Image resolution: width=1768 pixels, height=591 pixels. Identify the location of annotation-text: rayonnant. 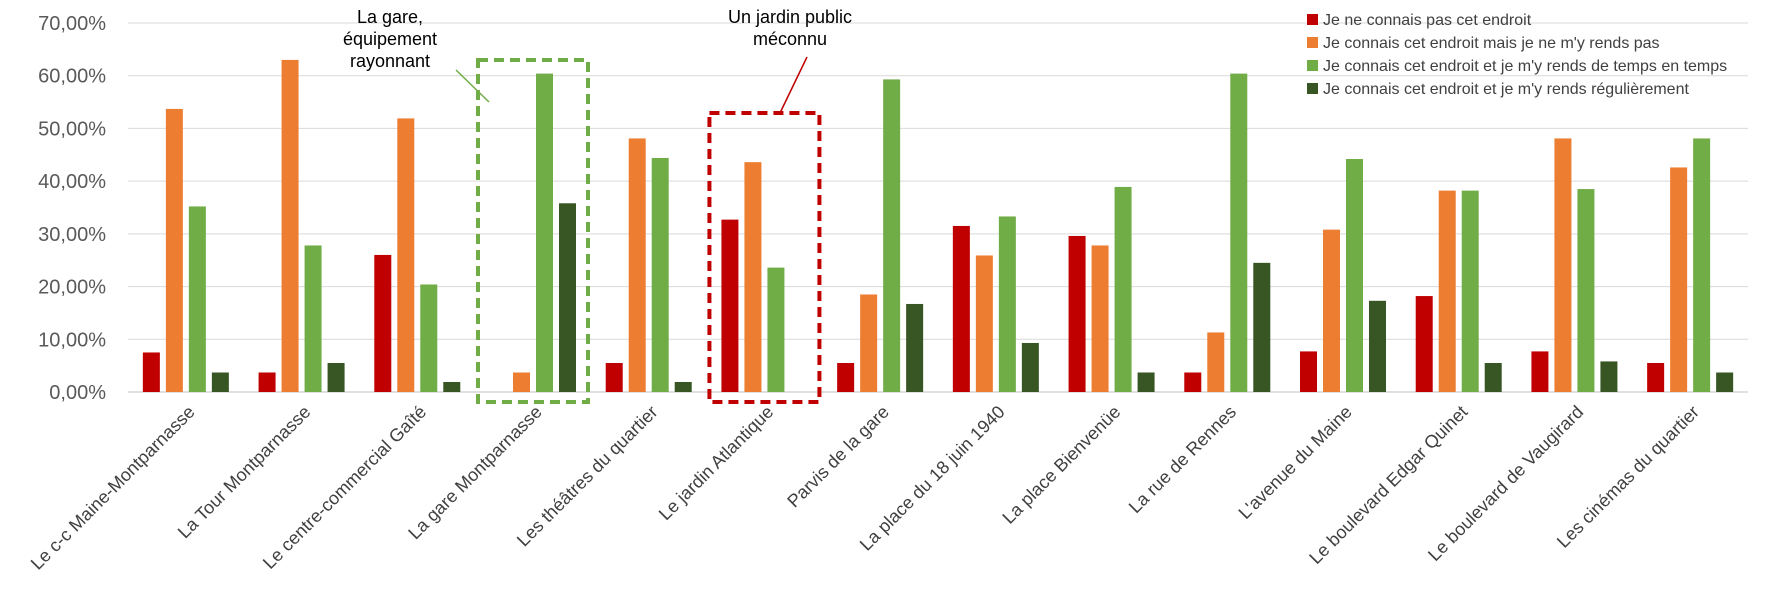
(390, 61).